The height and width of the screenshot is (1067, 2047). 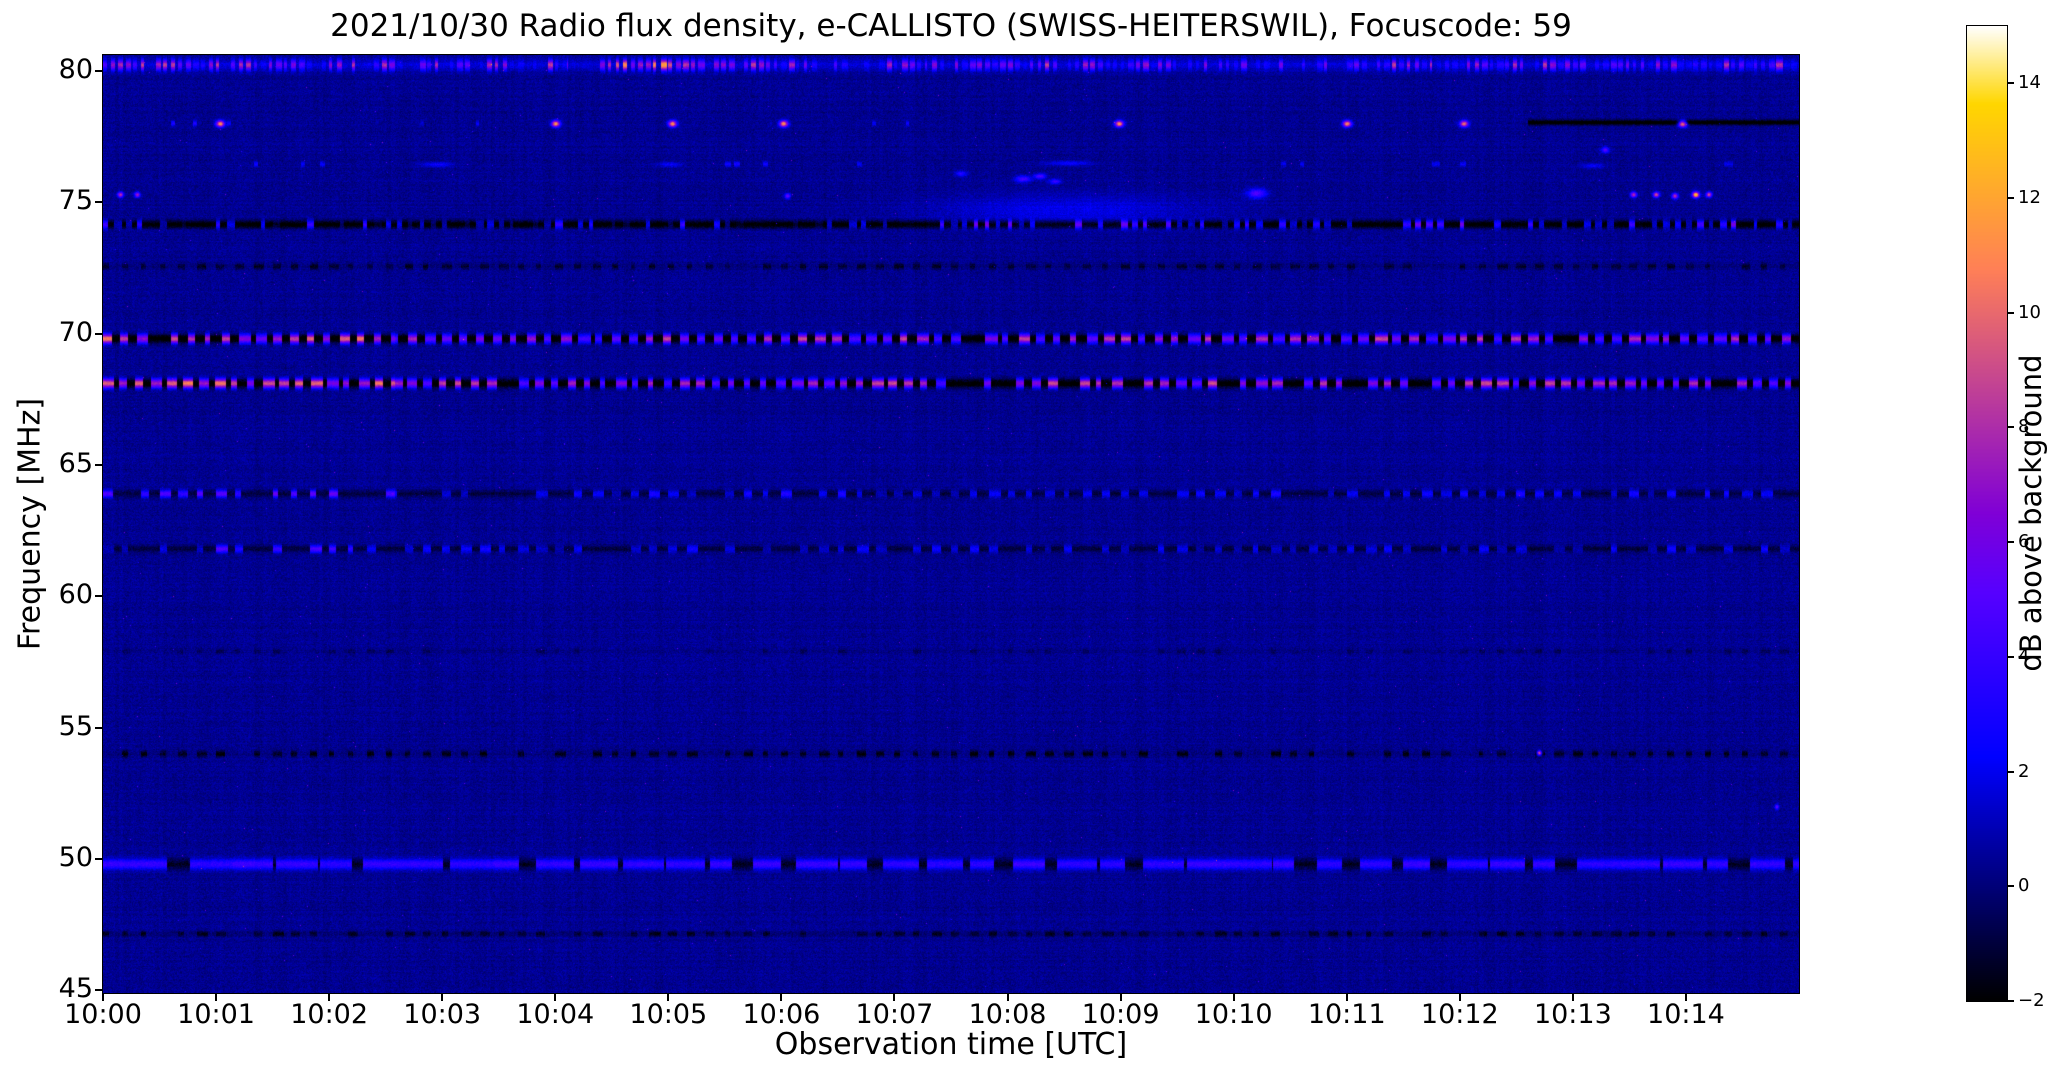 I want to click on x-tick-label: 10:04, so click(x=555, y=1014).